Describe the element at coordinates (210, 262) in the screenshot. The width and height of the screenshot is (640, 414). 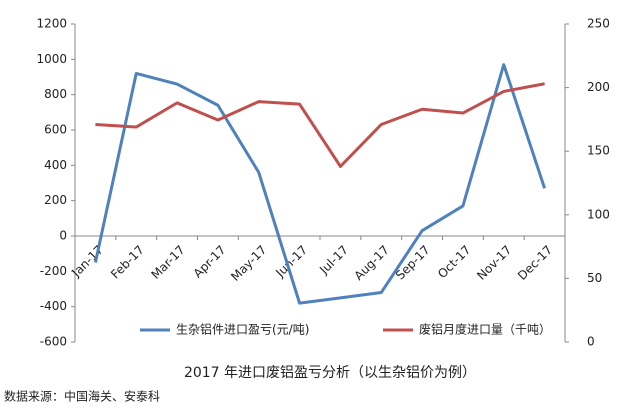
I see `x-tick-label: Apr-17` at that location.